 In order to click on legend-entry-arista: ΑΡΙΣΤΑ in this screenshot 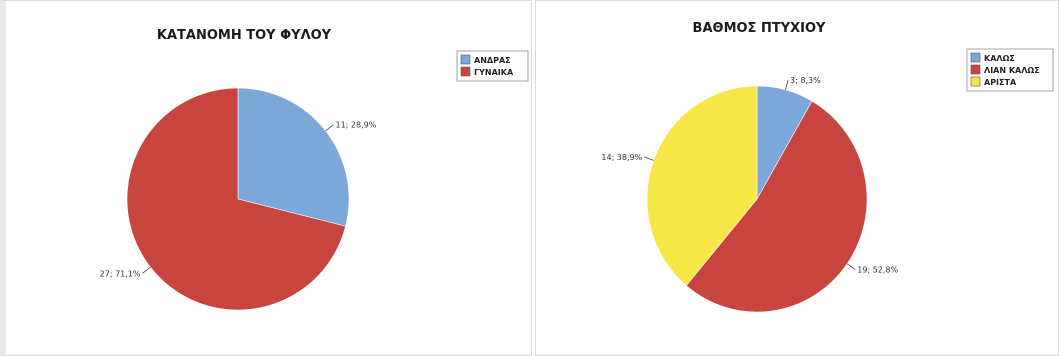, I will do `click(1000, 82)`.